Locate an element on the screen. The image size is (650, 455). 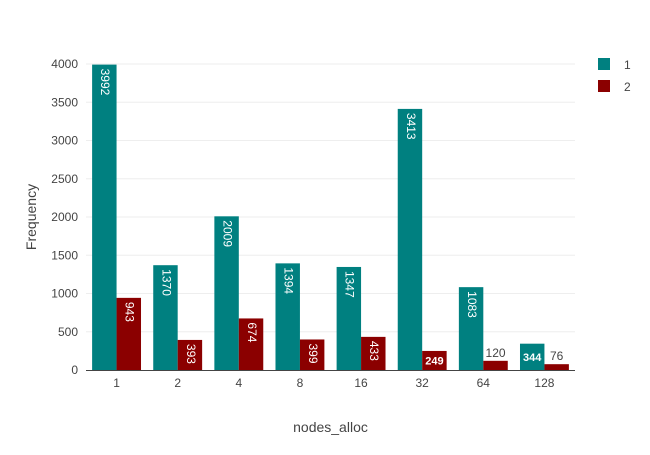
legend: 12 is located at coordinates (614, 76).